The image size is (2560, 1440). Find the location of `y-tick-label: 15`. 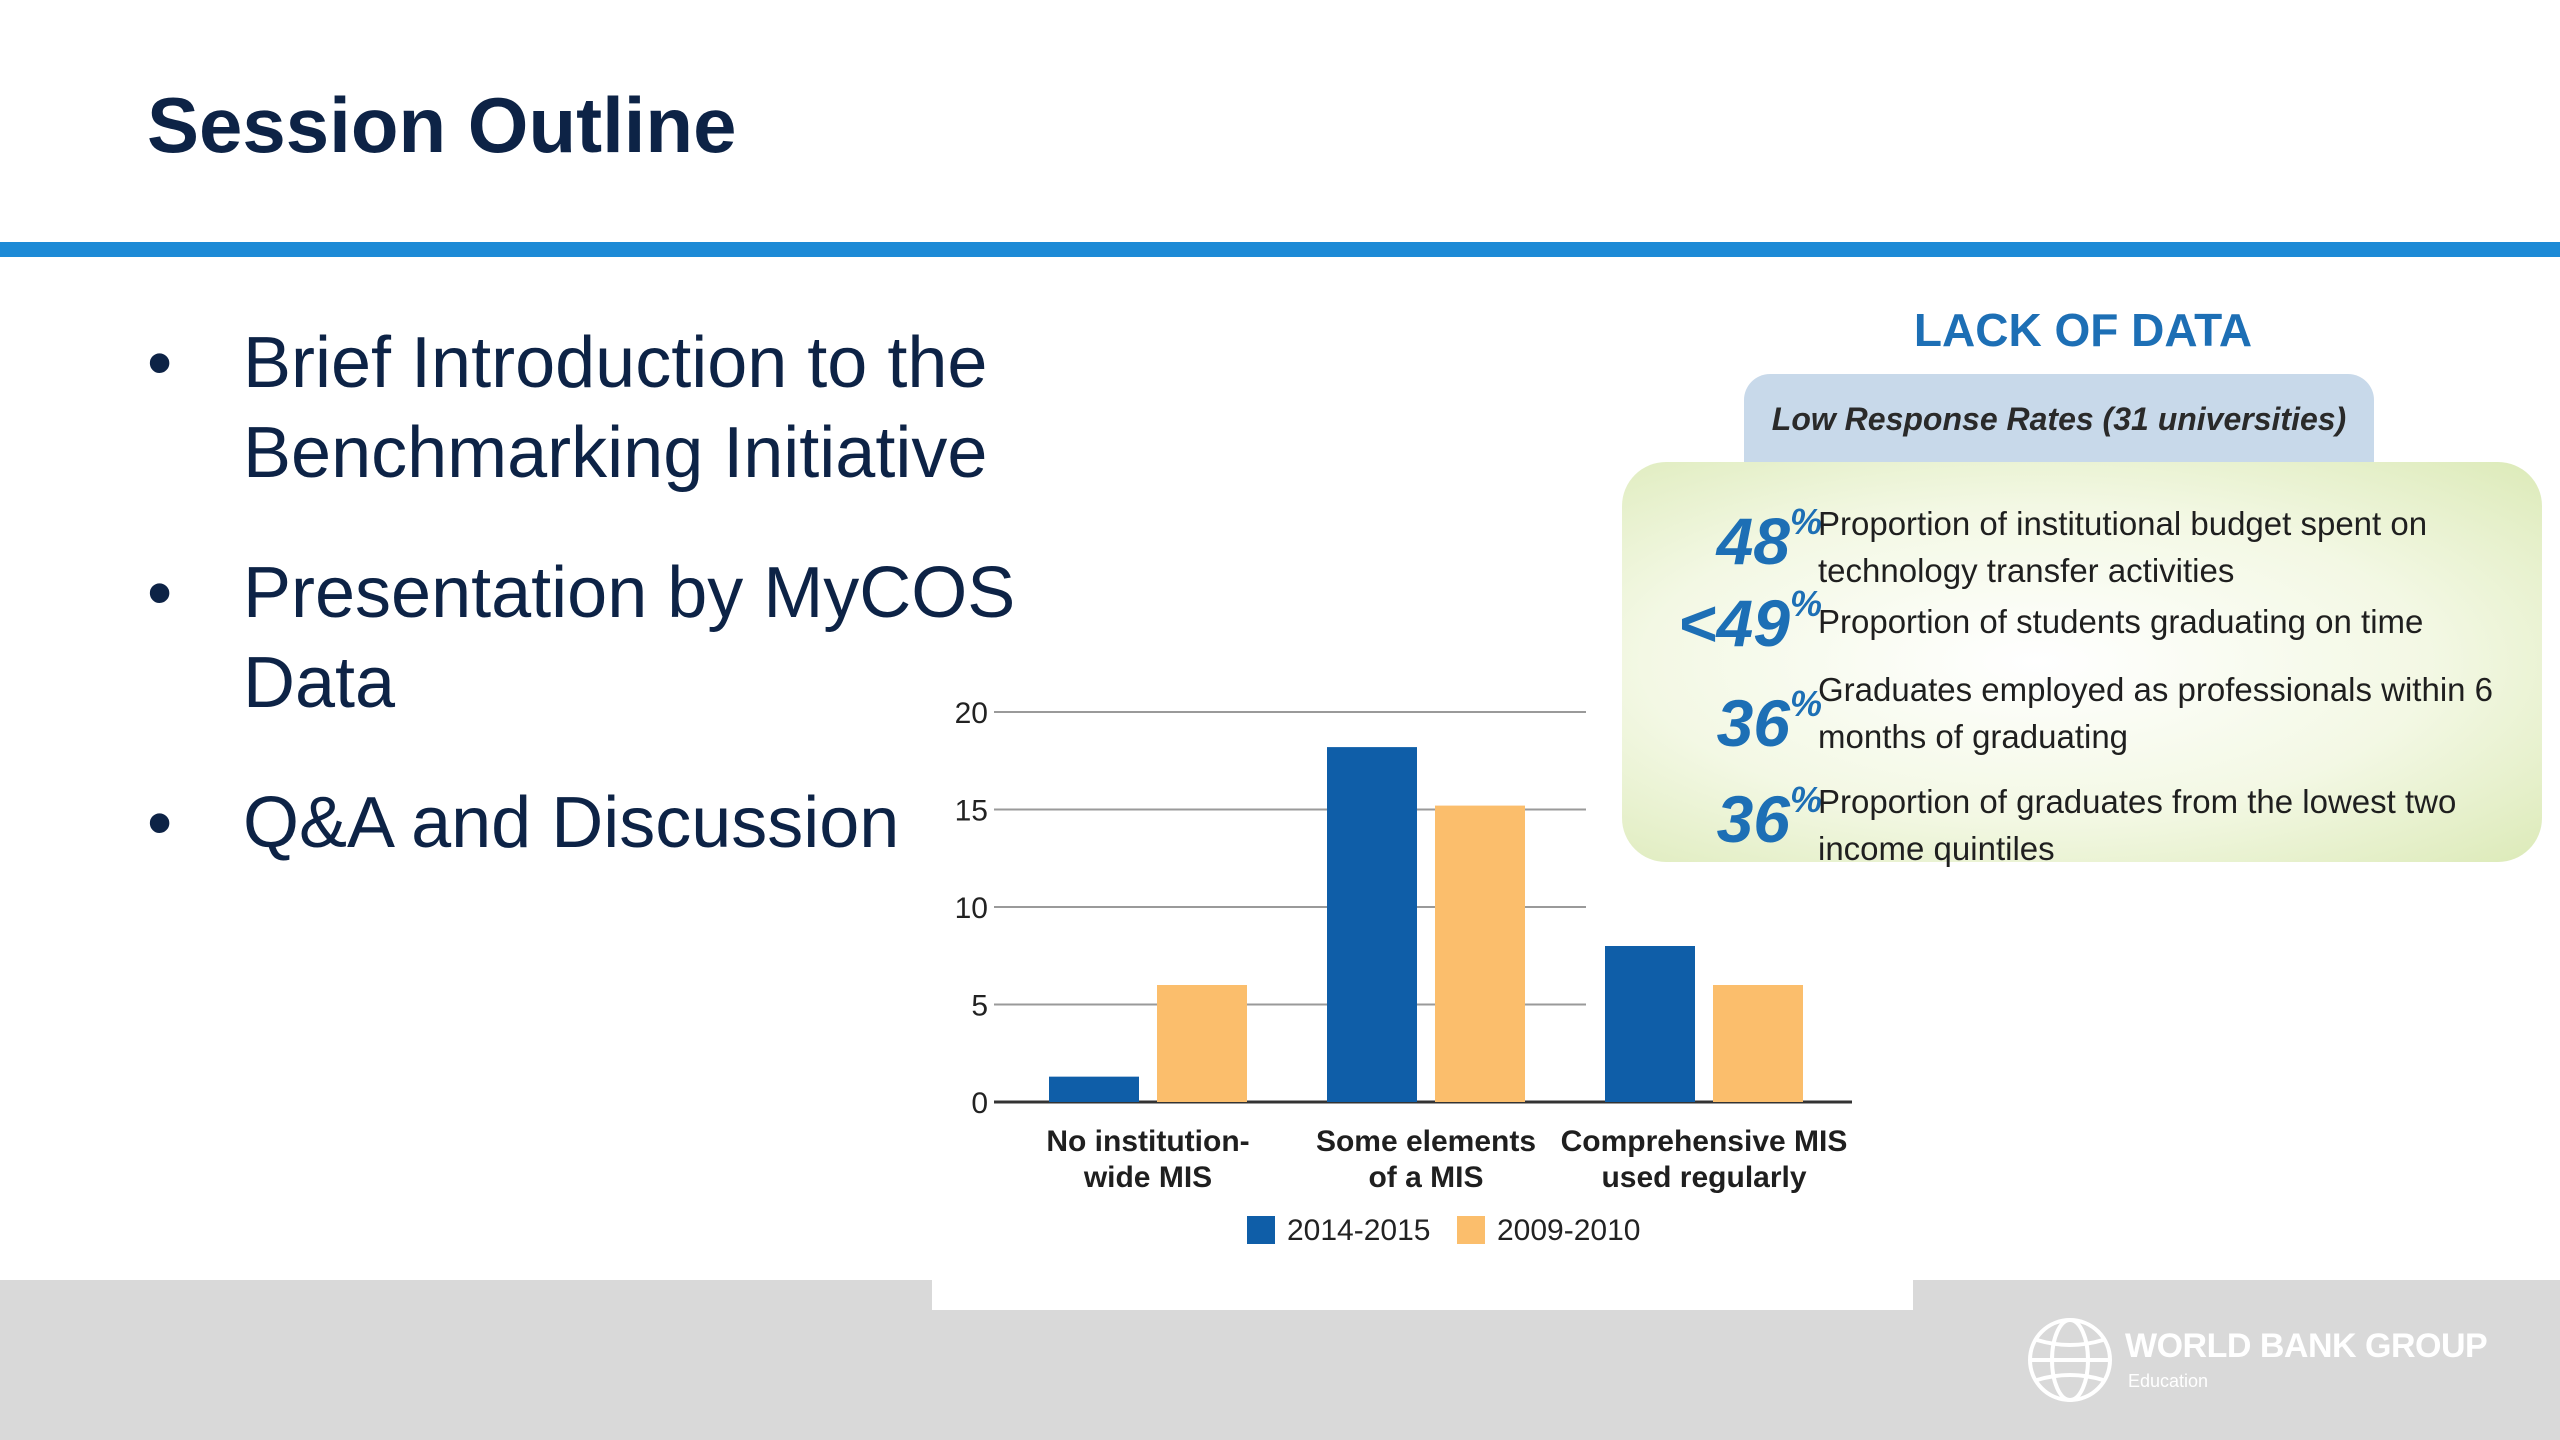

y-tick-label: 15 is located at coordinates (971, 811).